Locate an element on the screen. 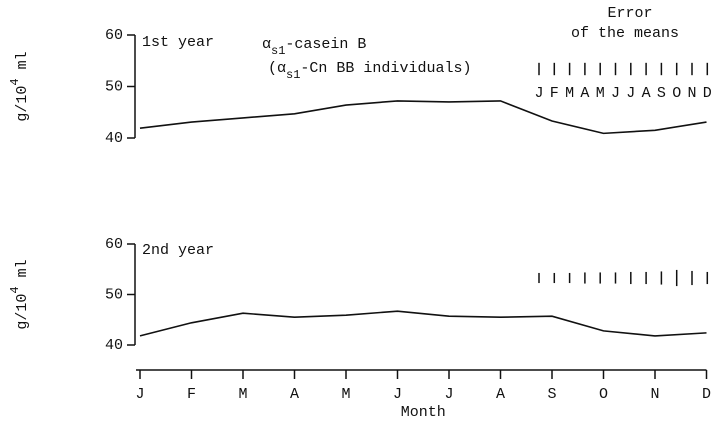  error-title: of the means is located at coordinates (625, 33).